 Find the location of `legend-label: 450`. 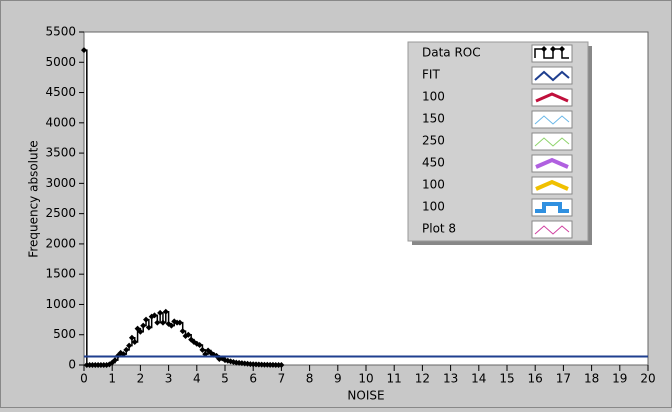

legend-label: 450 is located at coordinates (433, 163).